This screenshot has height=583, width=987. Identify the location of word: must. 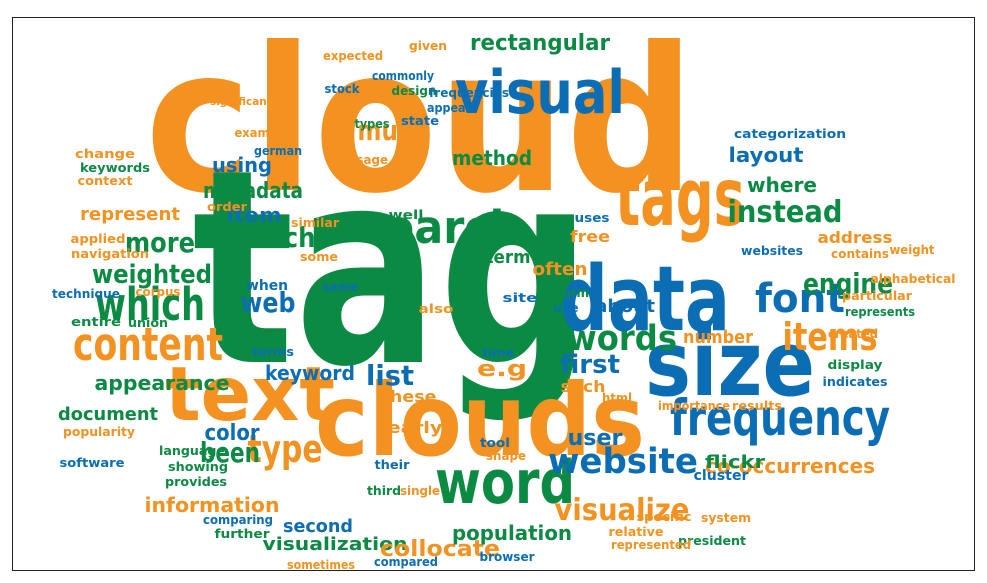
(390, 130).